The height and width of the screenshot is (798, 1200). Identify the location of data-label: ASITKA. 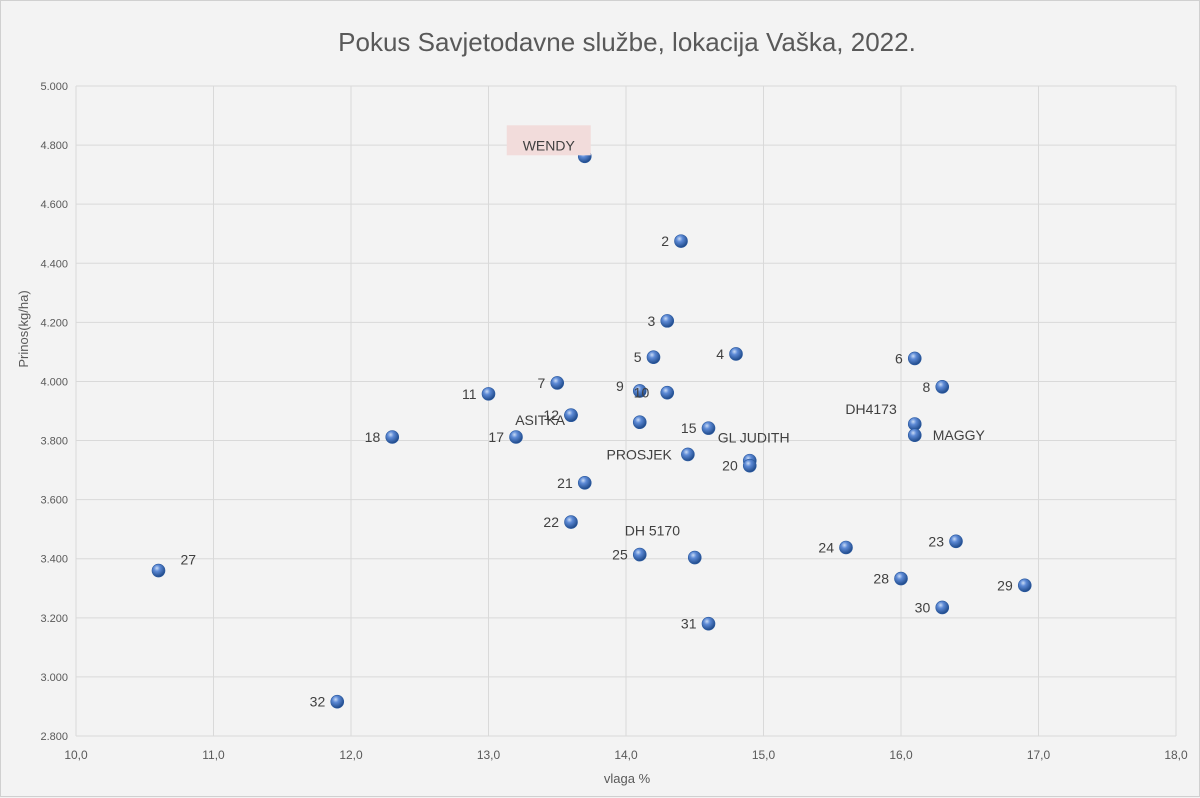
(540, 420).